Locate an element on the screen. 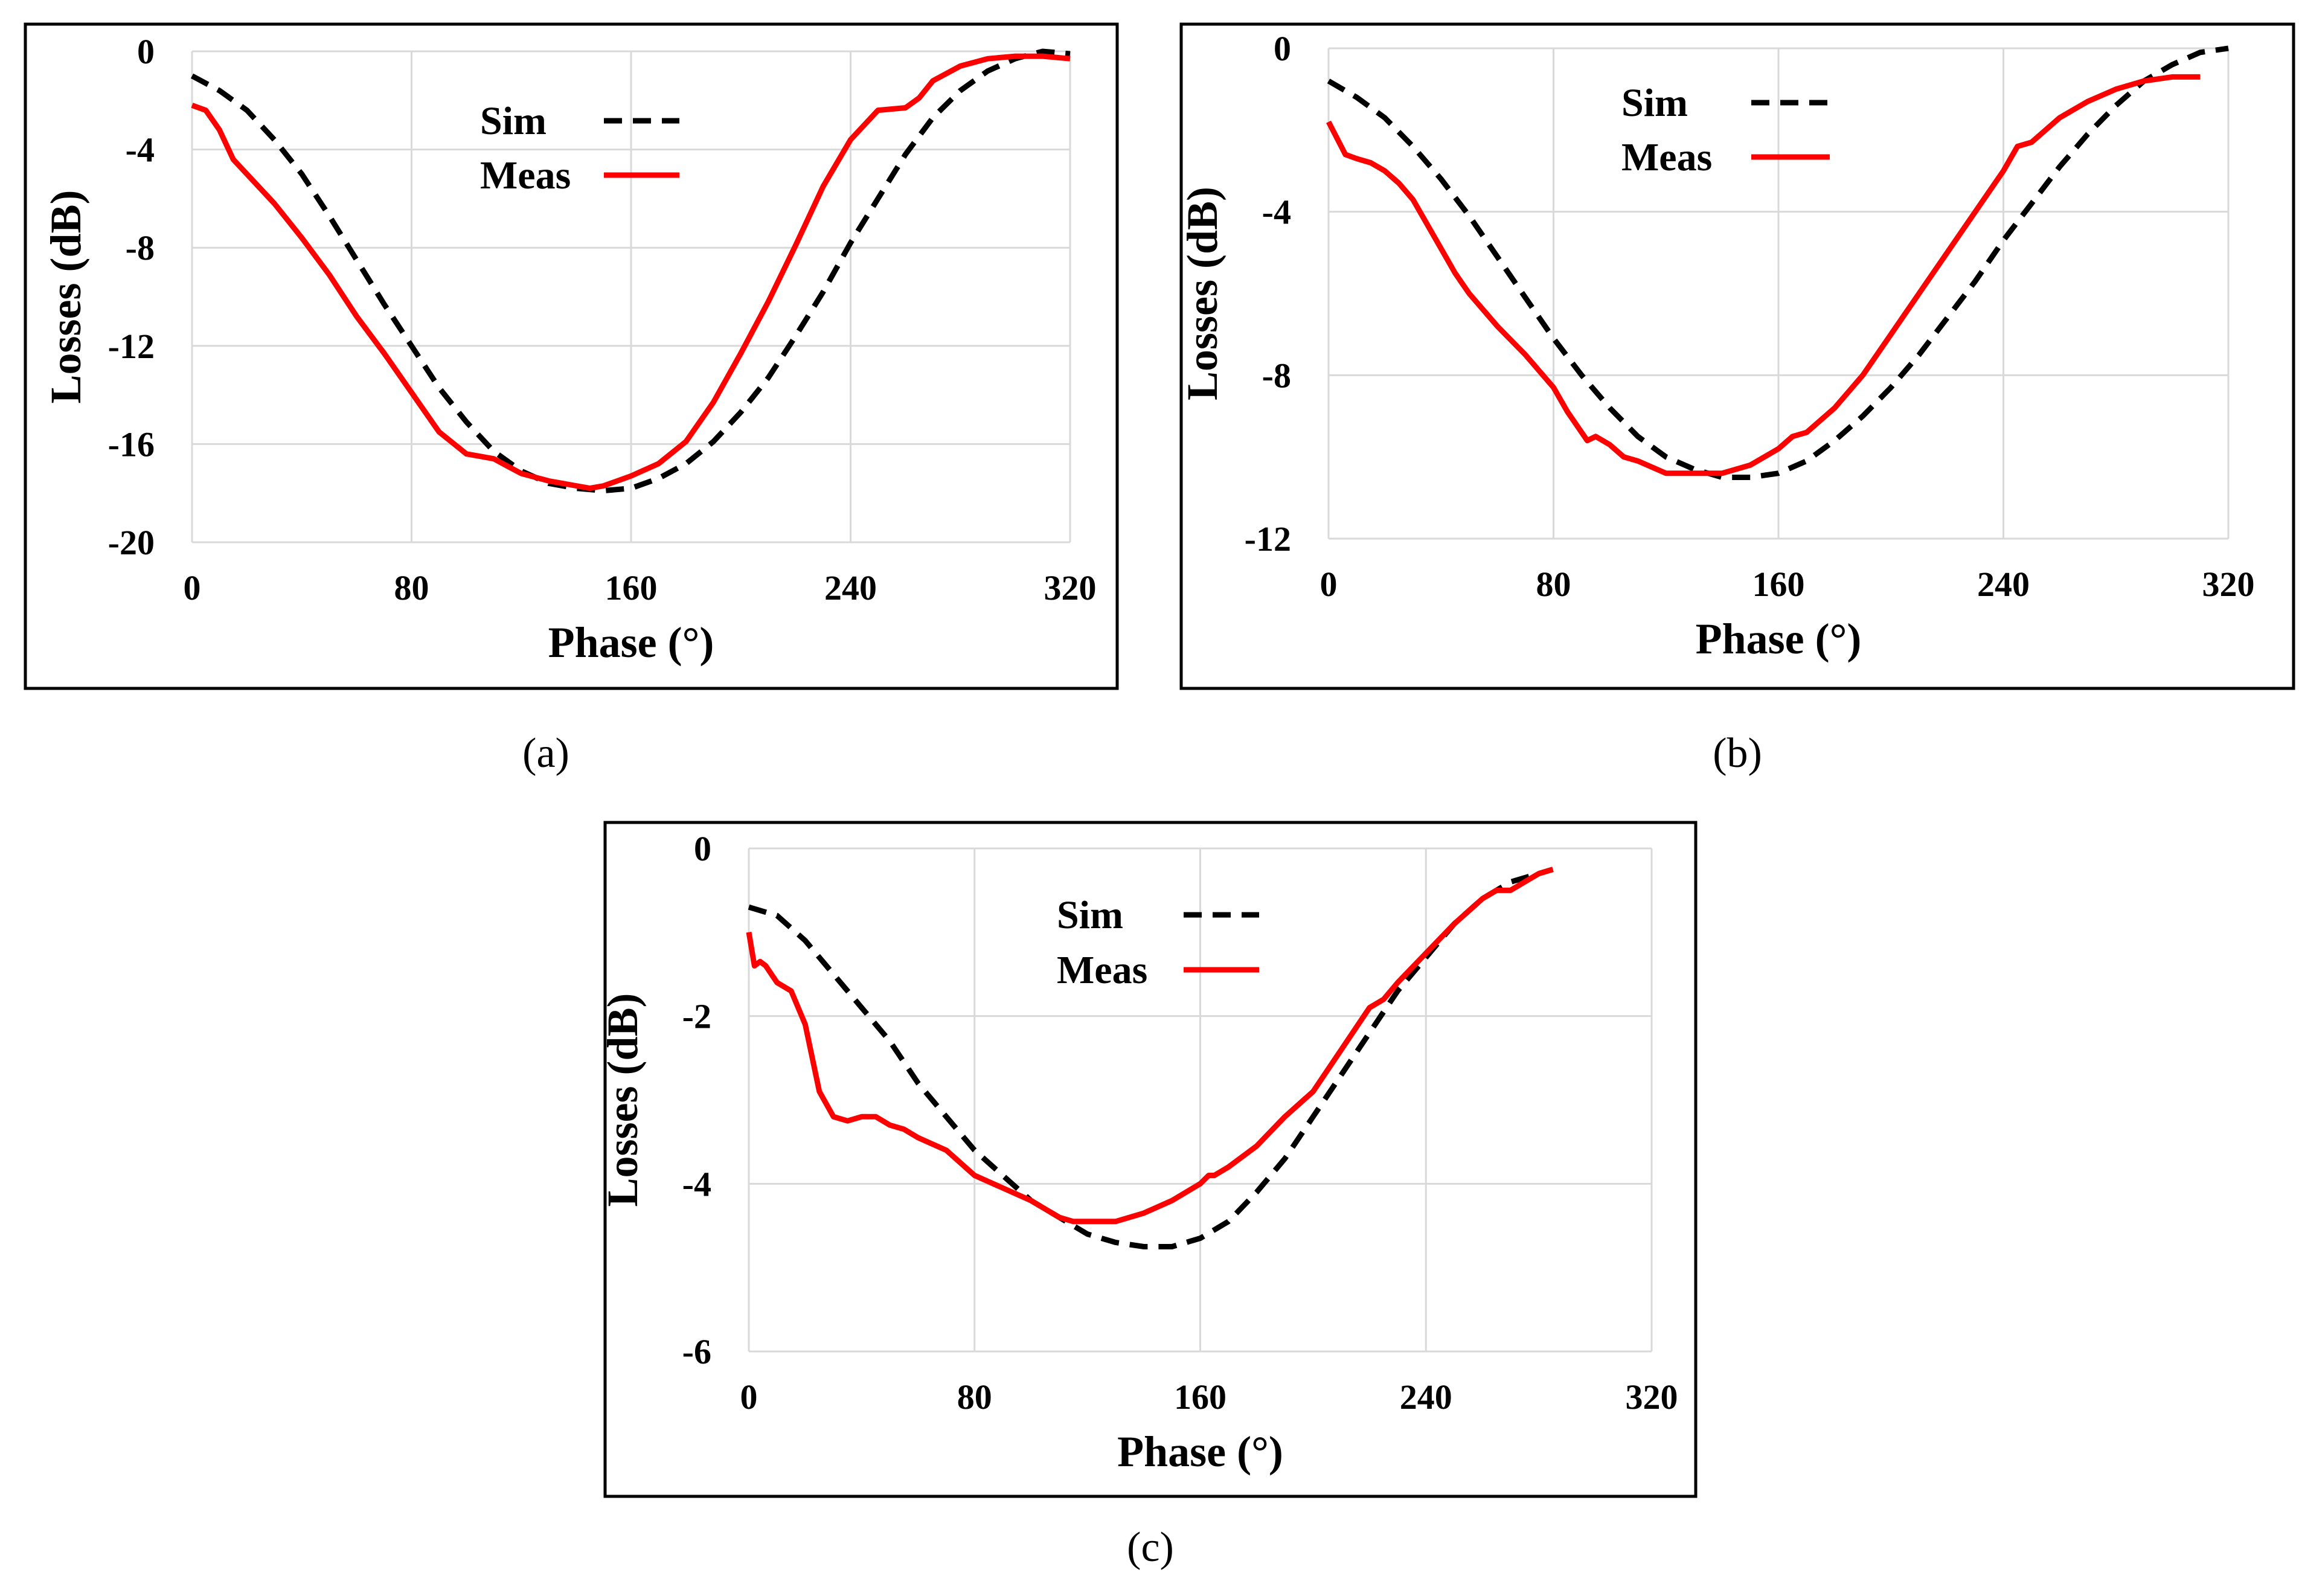 This screenshot has height=1596, width=2299. y-tick-label: -2 is located at coordinates (696, 1016).